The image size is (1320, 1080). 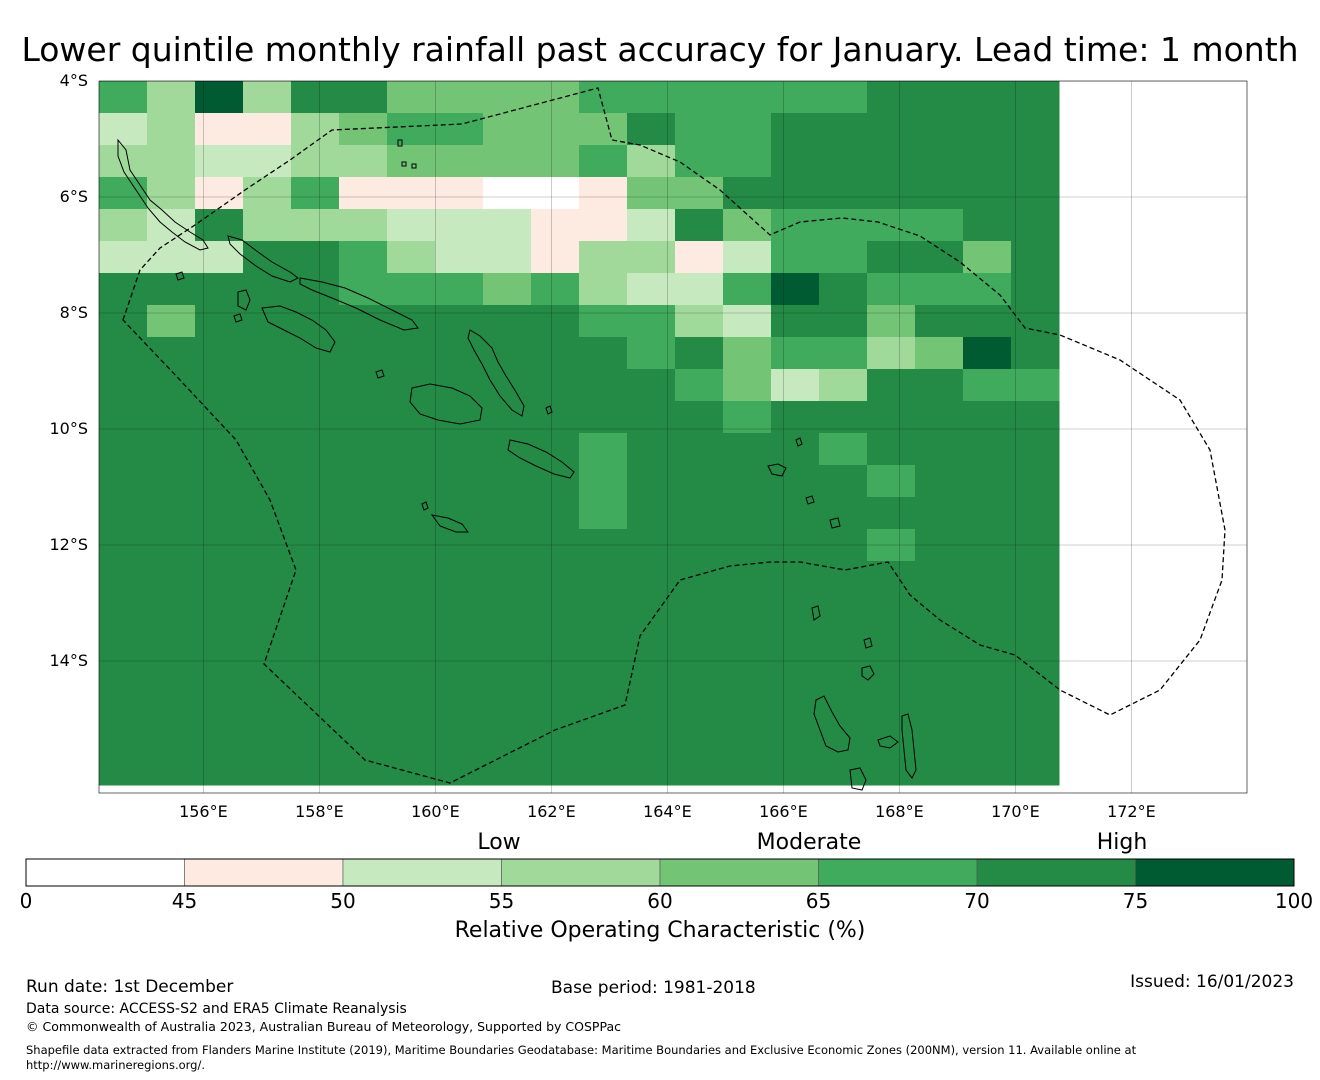 I want to click on santa-cruz-island, so click(x=777, y=470).